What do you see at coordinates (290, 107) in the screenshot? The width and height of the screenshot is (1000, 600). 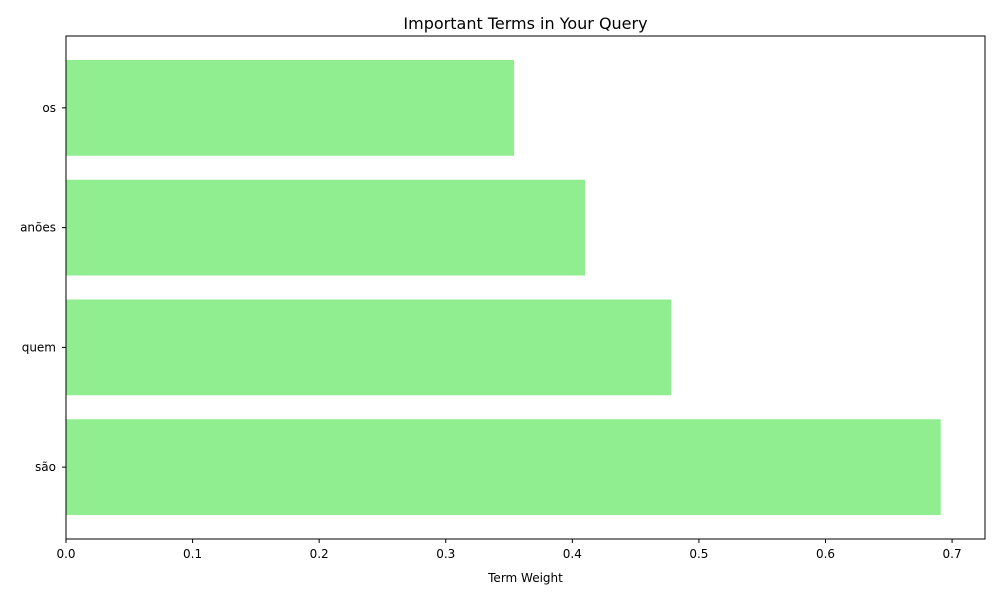 I see `bar-os` at bounding box center [290, 107].